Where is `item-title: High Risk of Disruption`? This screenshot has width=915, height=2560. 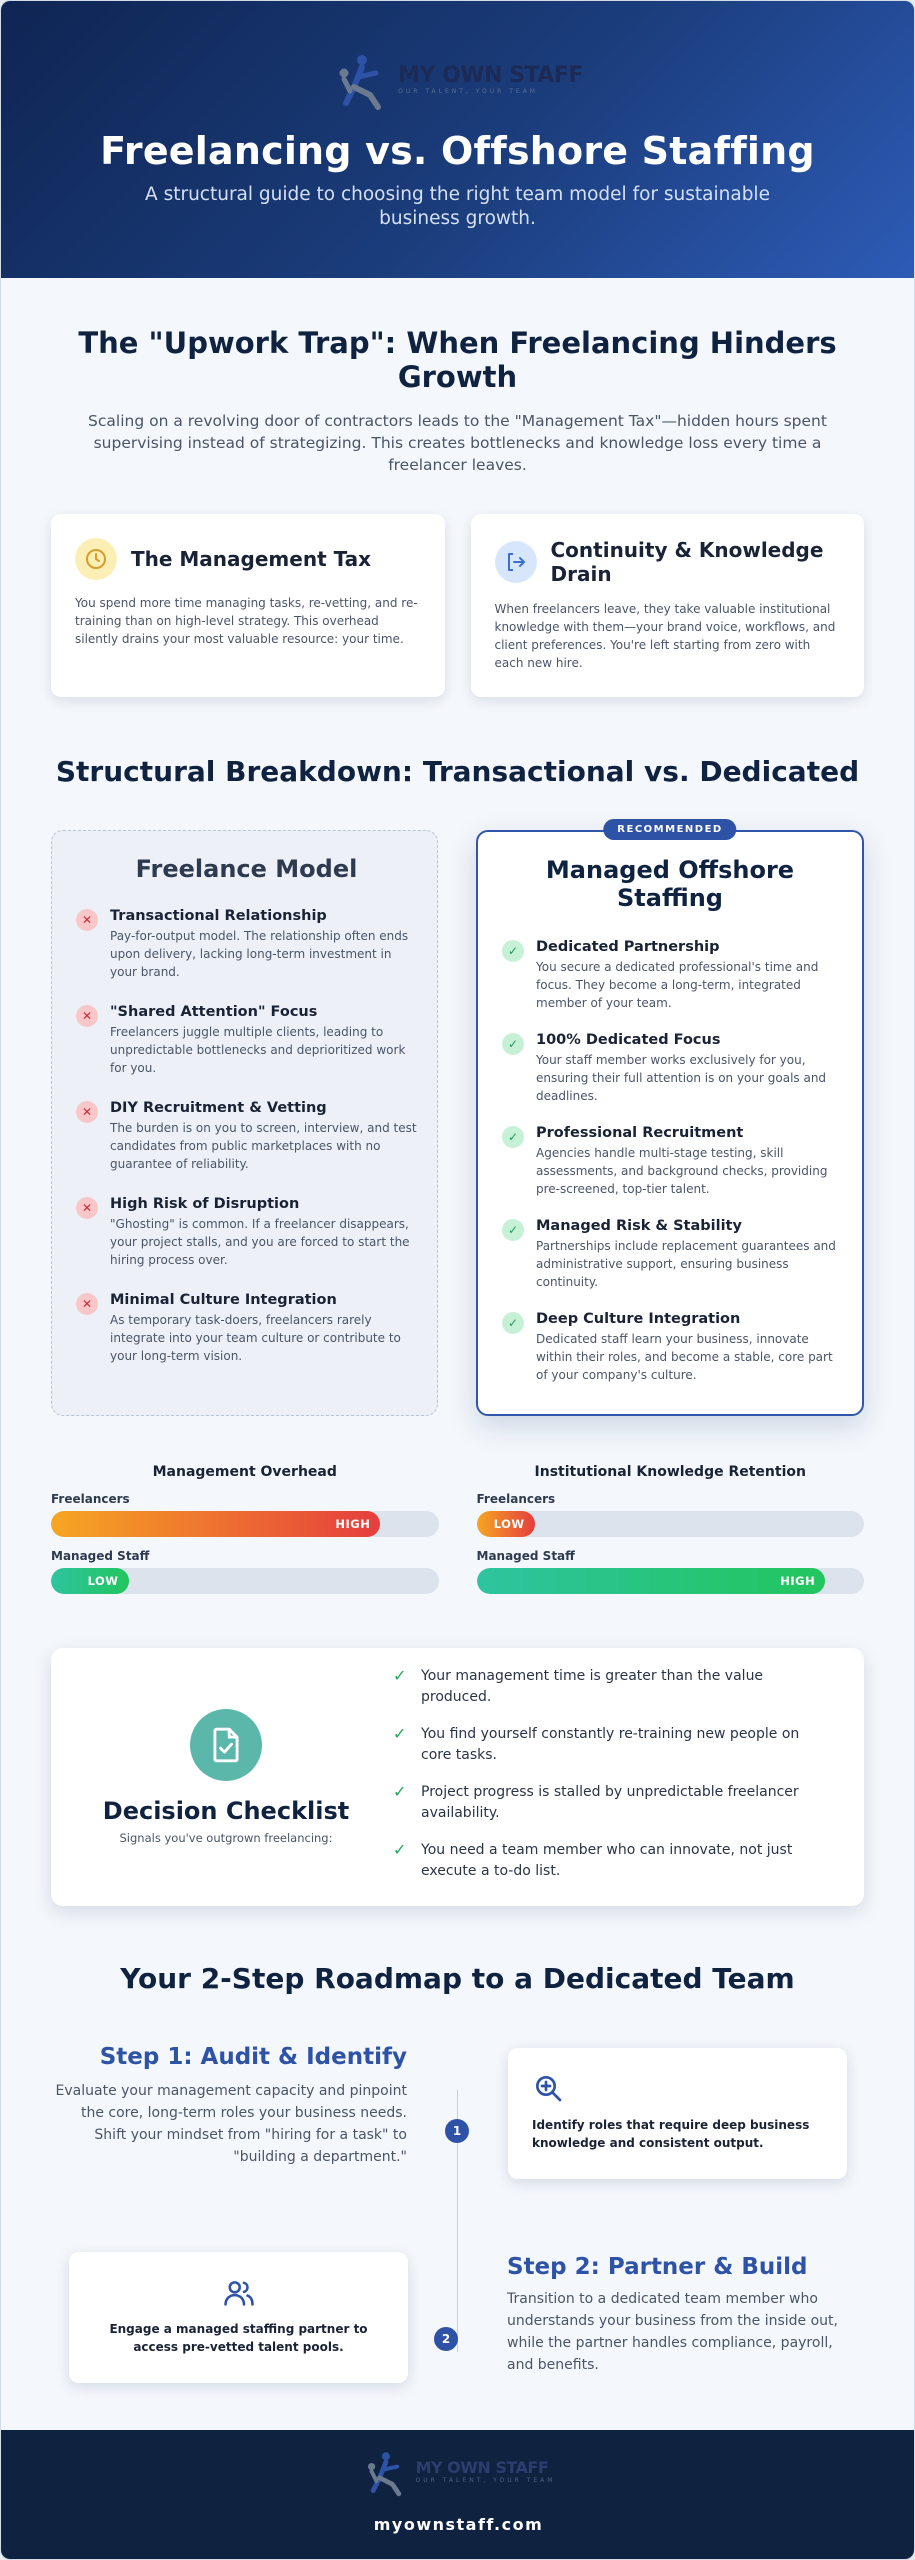
item-title: High Risk of Disruption is located at coordinates (205, 1204).